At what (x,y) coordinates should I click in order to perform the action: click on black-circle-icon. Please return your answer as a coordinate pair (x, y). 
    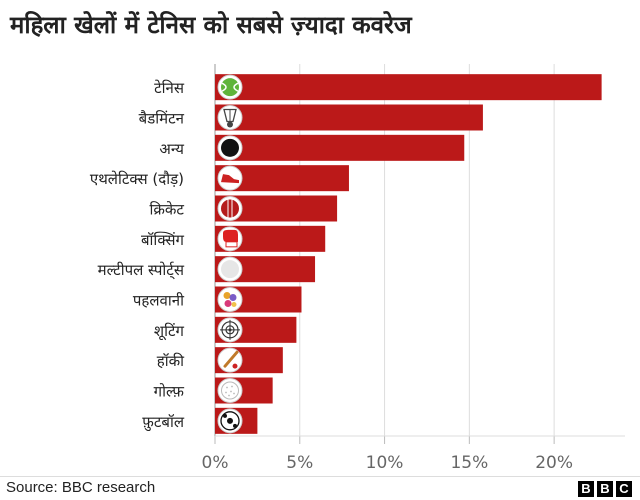
    Looking at the image, I should click on (230, 148).